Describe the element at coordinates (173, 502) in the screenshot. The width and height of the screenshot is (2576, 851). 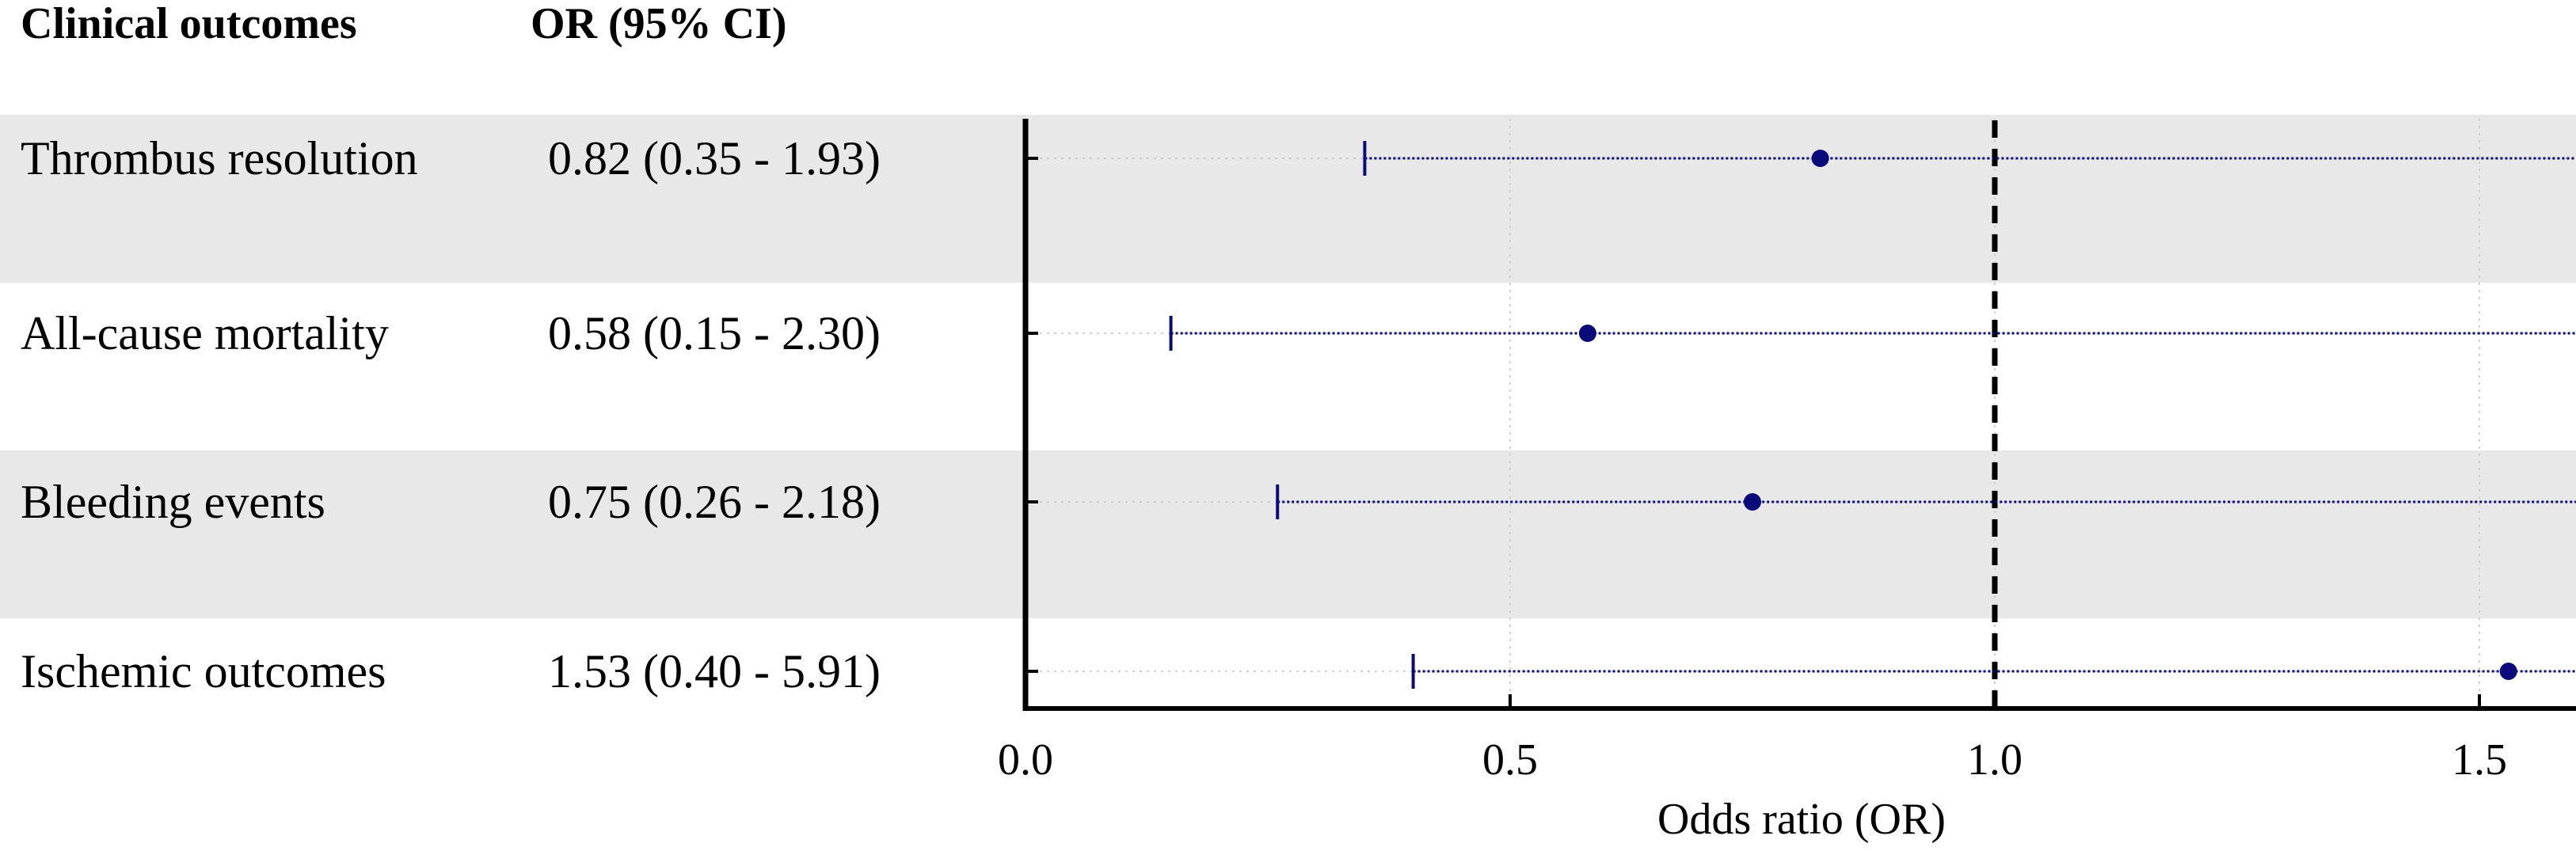
I see `outcome-label: Bleeding events` at that location.